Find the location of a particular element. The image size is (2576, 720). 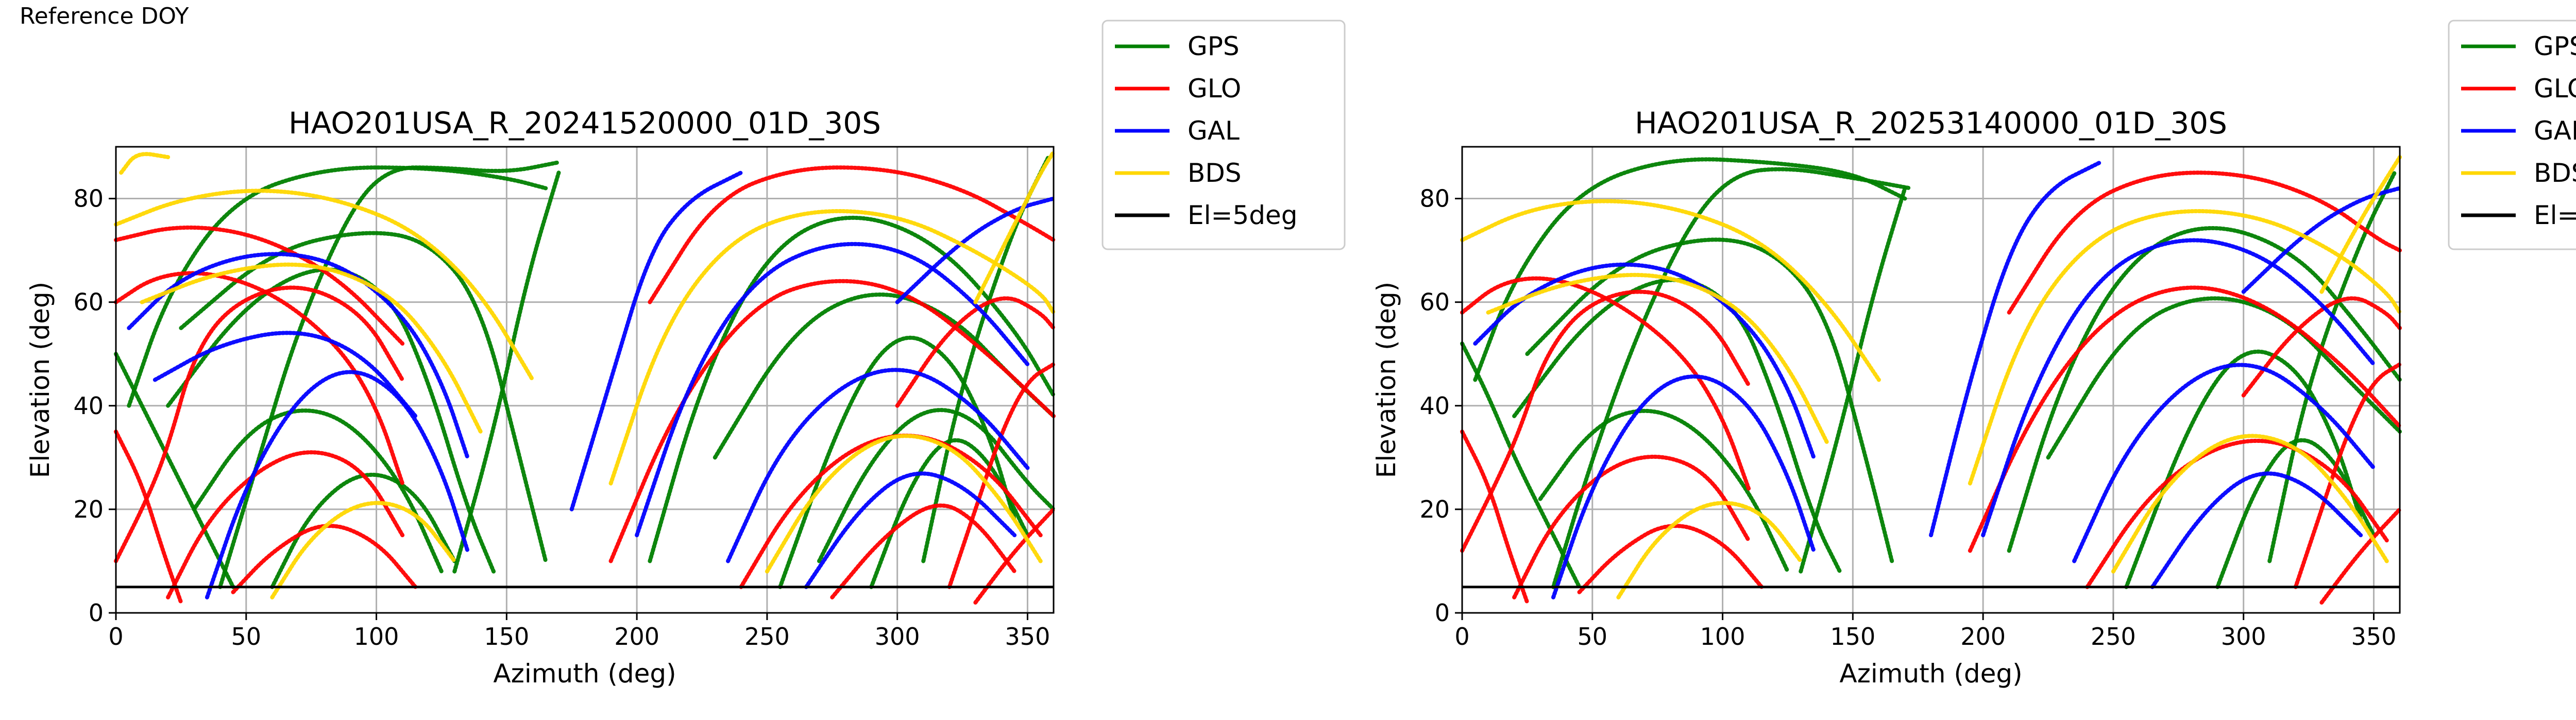

reference-doy-label: Reference DOY is located at coordinates (104, 16).